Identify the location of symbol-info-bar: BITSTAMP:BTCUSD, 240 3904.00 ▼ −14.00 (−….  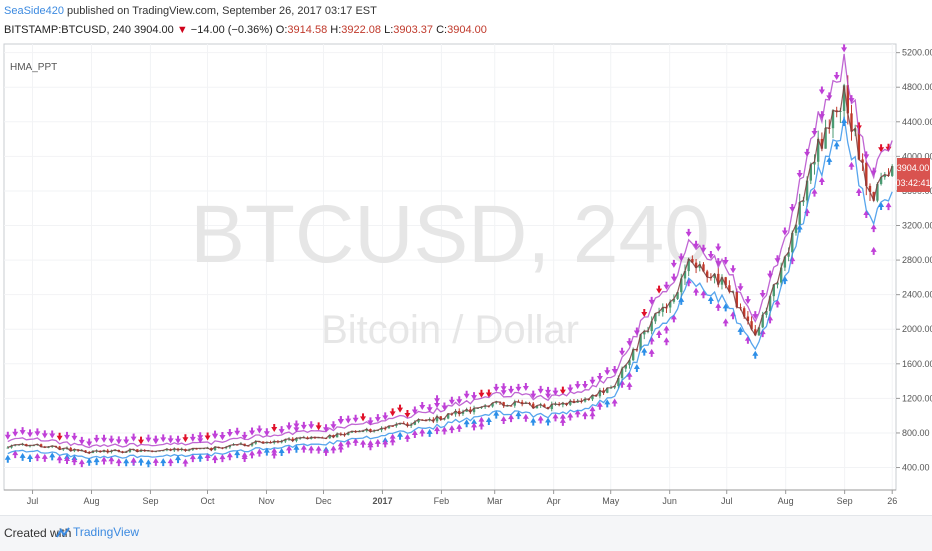
(245, 30).